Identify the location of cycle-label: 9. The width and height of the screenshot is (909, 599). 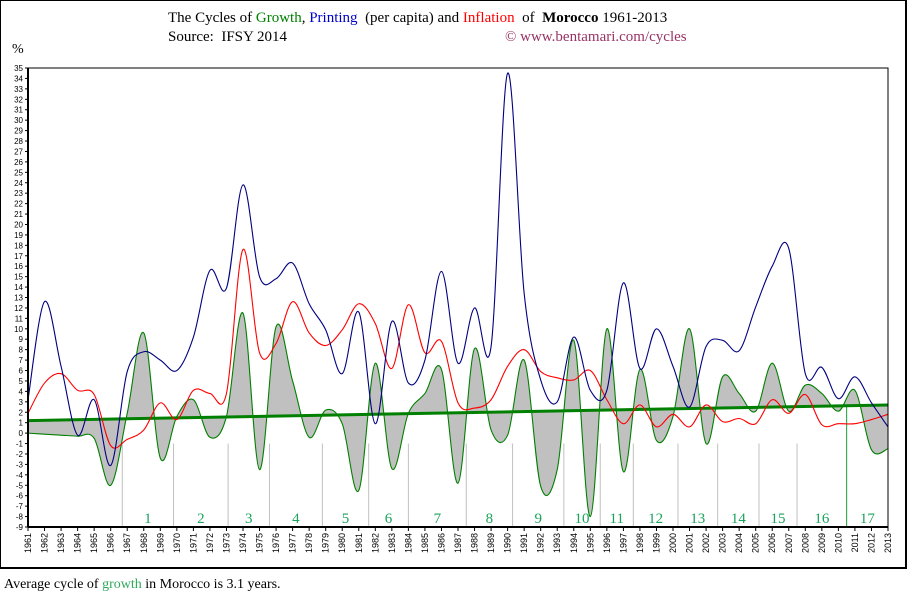
(538, 519).